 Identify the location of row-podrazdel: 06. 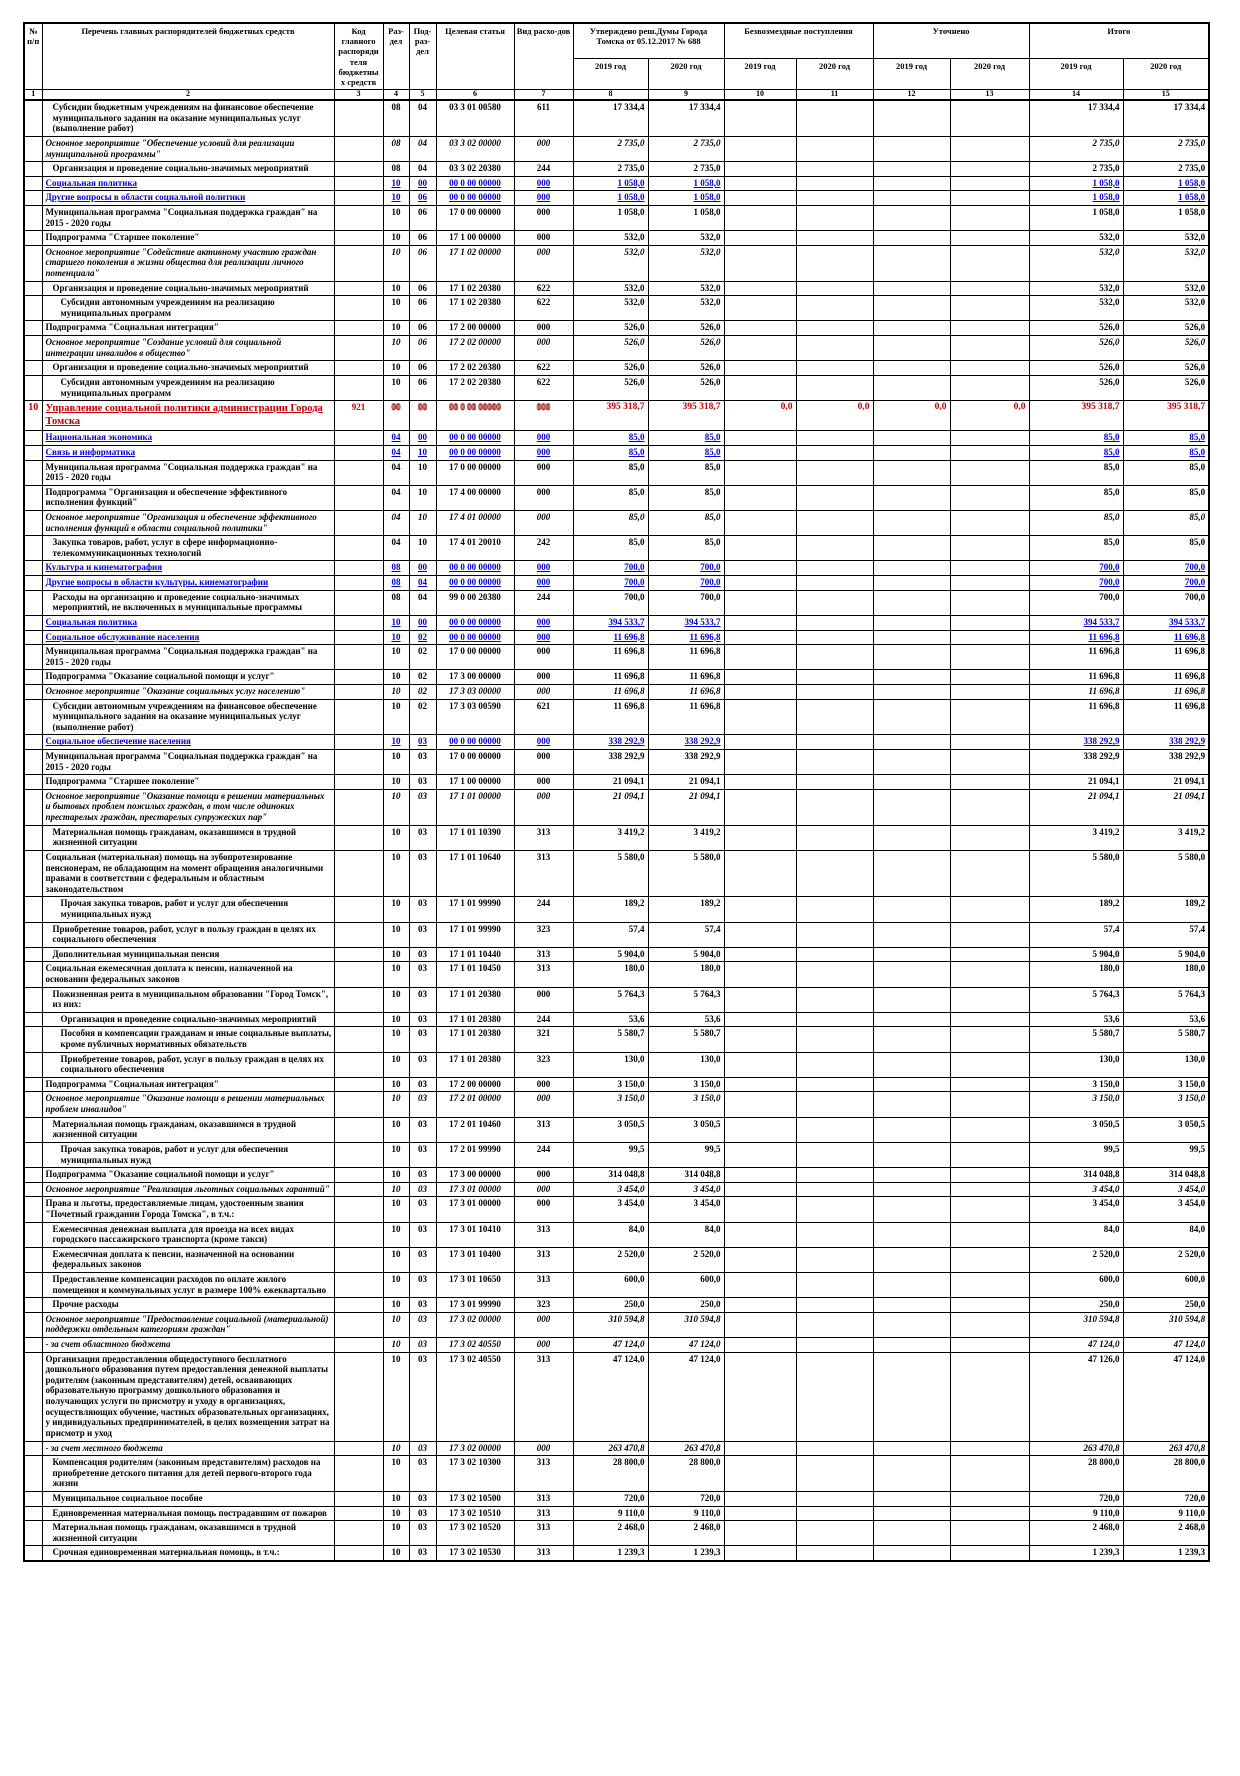
(422, 218).